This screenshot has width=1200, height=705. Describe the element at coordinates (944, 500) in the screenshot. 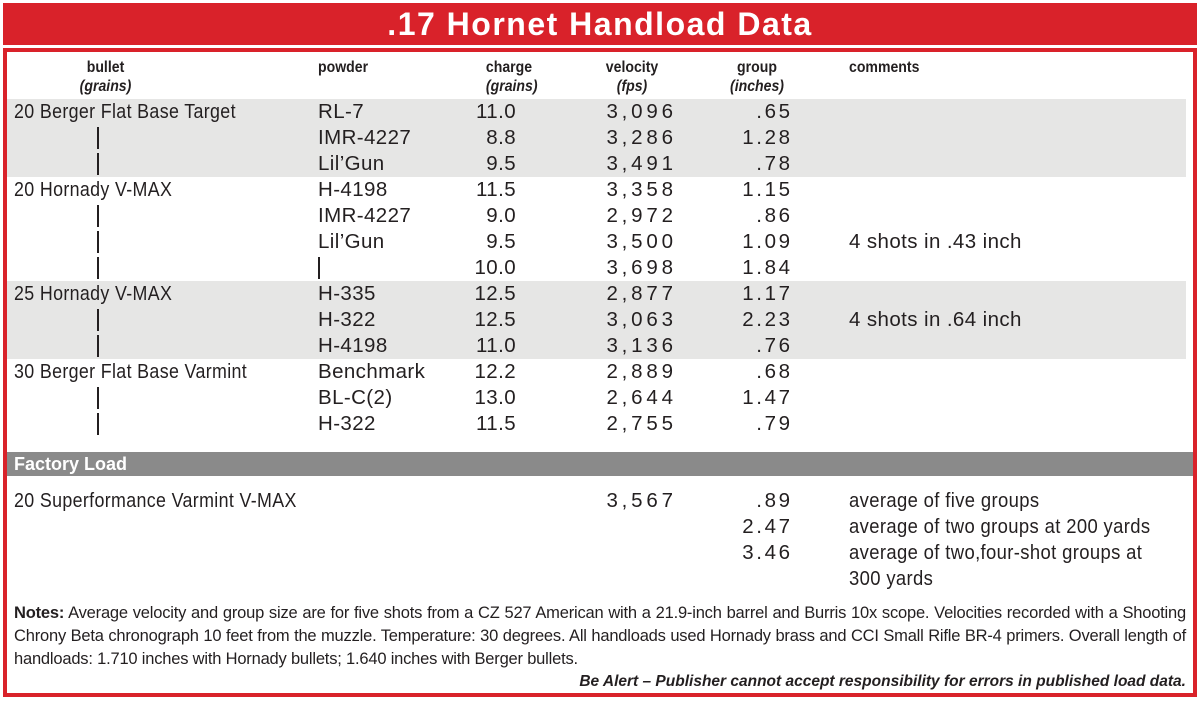

I see `comments-value: average of five groups` at that location.